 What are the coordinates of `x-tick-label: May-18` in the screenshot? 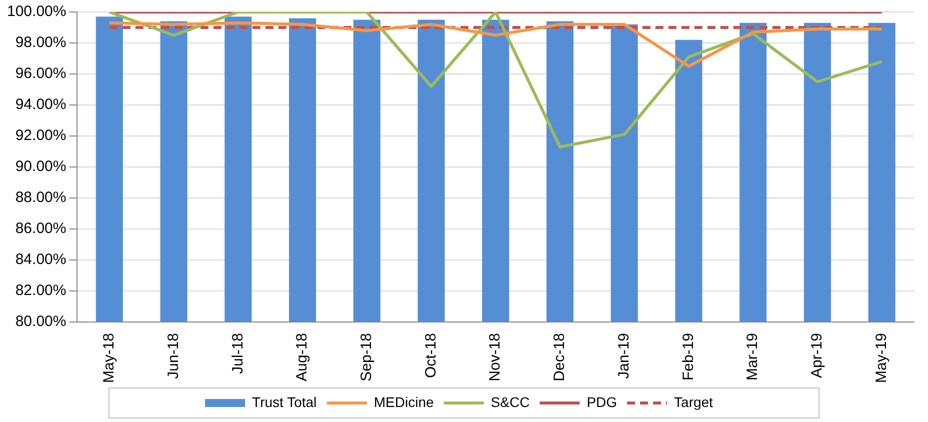 It's located at (109, 358).